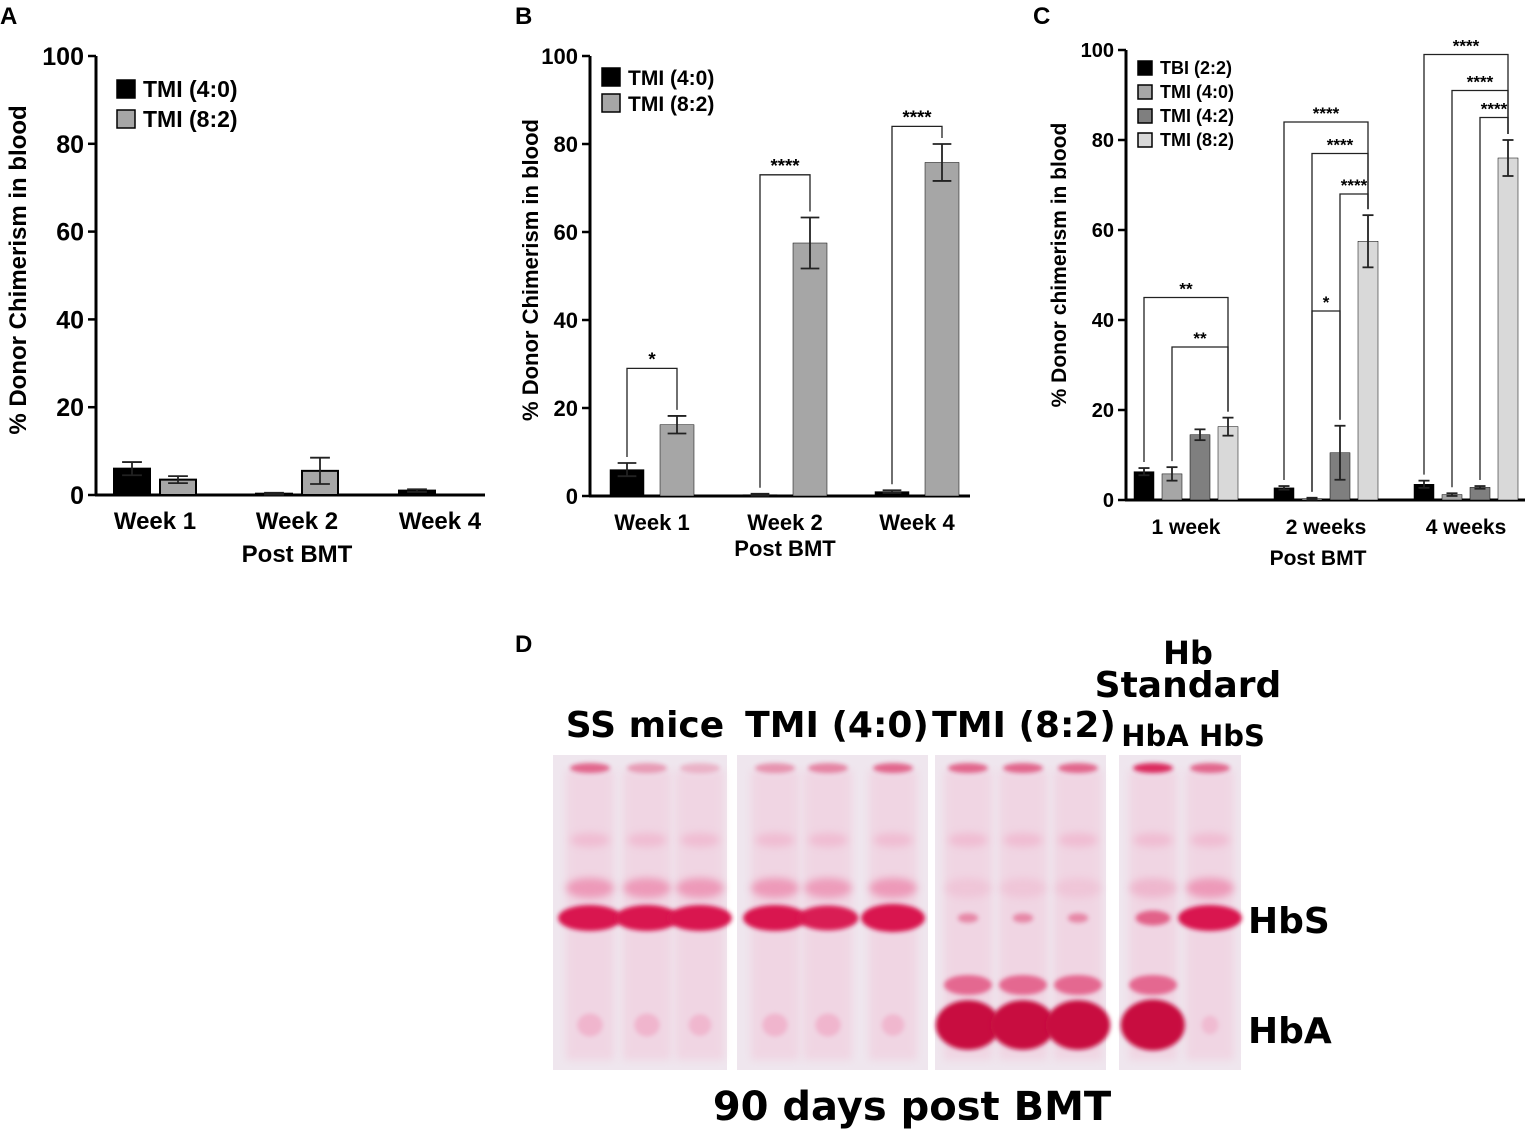 The width and height of the screenshot is (1535, 1135). What do you see at coordinates (440, 521) in the screenshot?
I see `x-tick-label: Week 4` at bounding box center [440, 521].